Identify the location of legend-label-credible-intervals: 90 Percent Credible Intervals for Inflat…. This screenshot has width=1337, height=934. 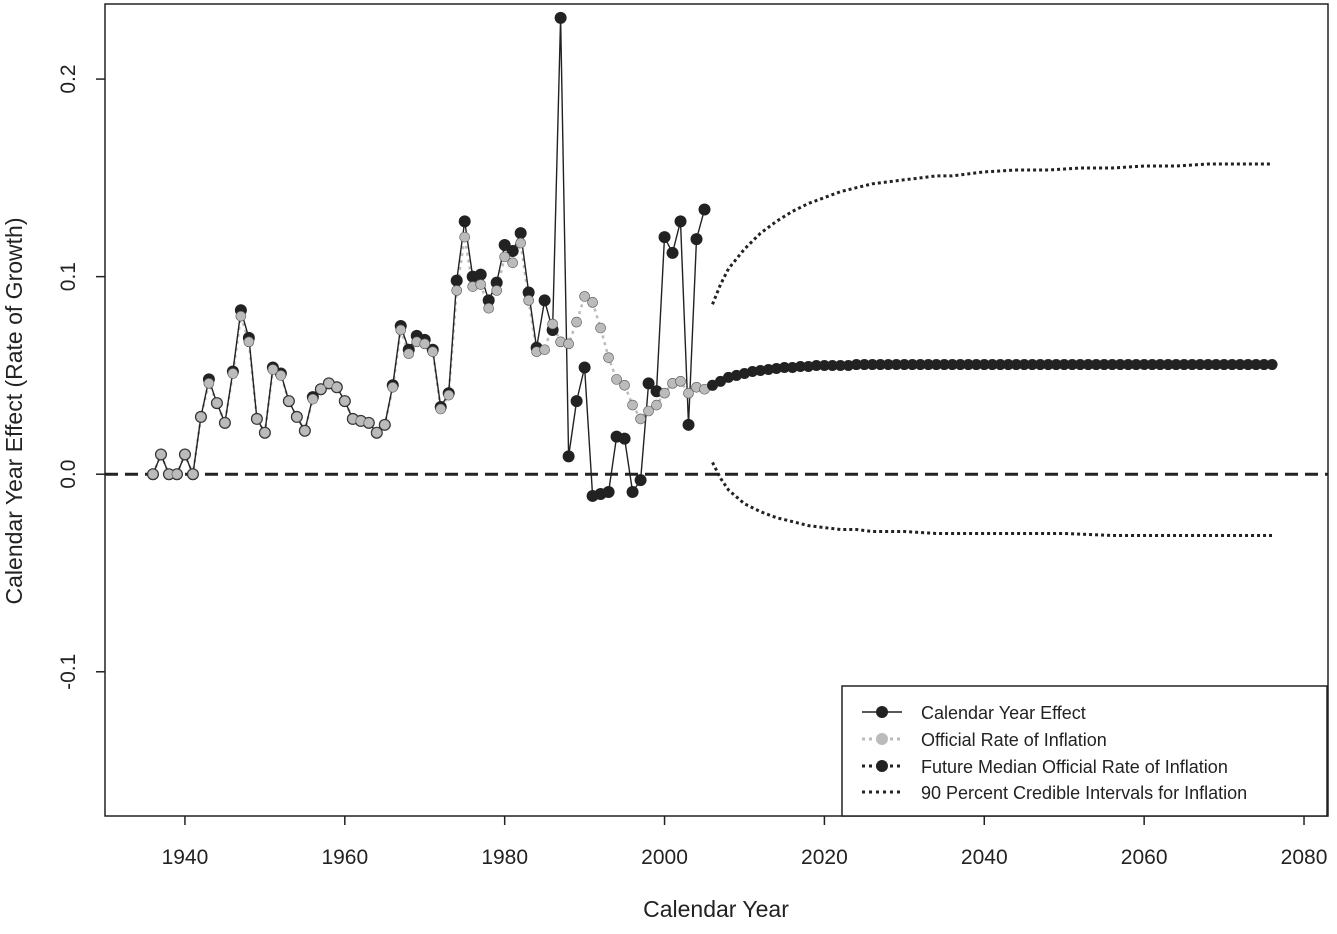
(1084, 793).